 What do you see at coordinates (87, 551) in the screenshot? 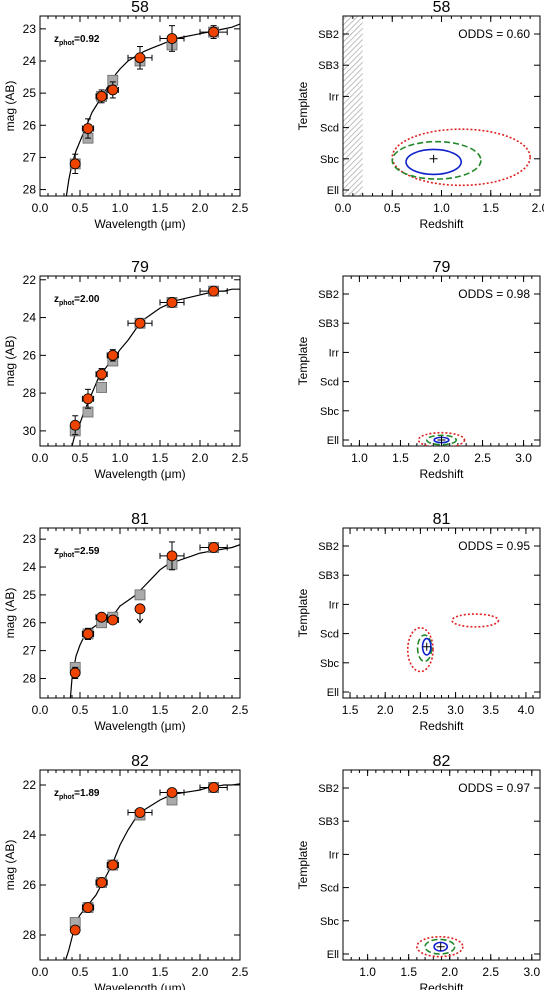
I see `zphot-value: =2.59` at bounding box center [87, 551].